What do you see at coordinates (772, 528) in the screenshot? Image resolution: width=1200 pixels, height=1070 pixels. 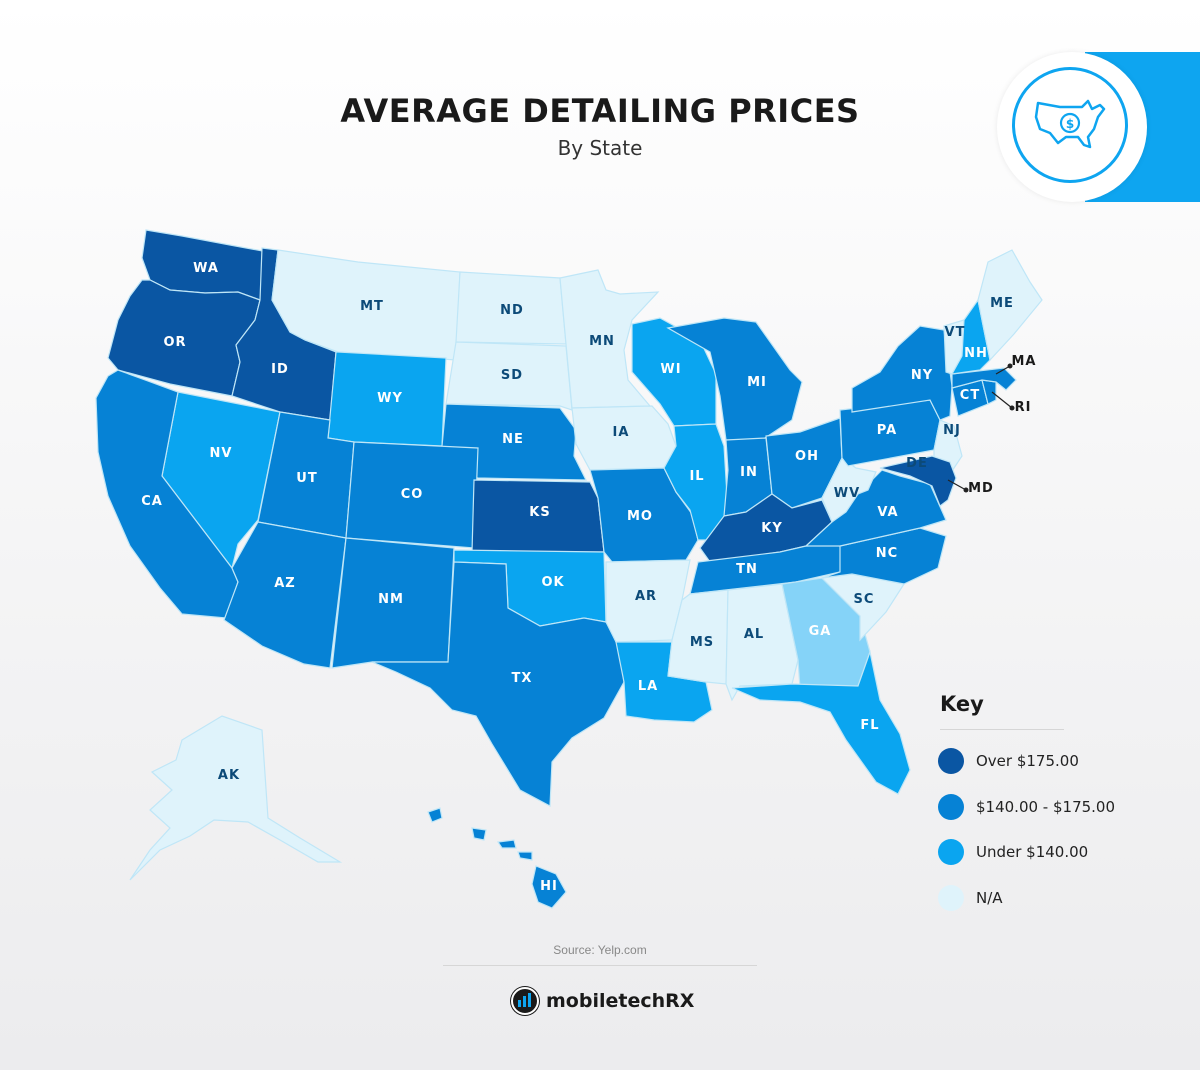 I see `state-label-ky: KY` at bounding box center [772, 528].